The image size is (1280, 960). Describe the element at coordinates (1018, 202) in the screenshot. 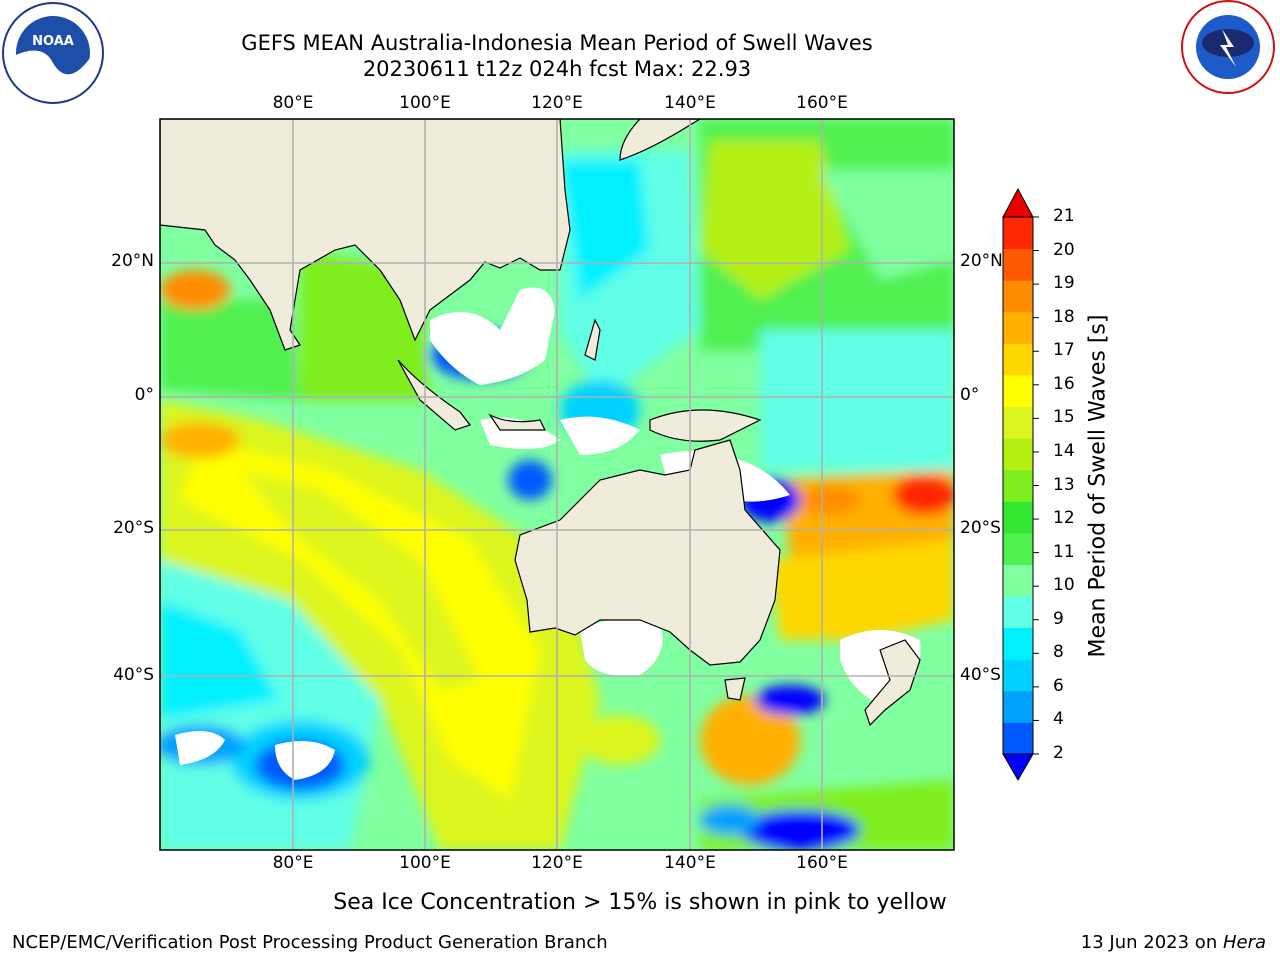

I see `colorbar-extend-max` at that location.